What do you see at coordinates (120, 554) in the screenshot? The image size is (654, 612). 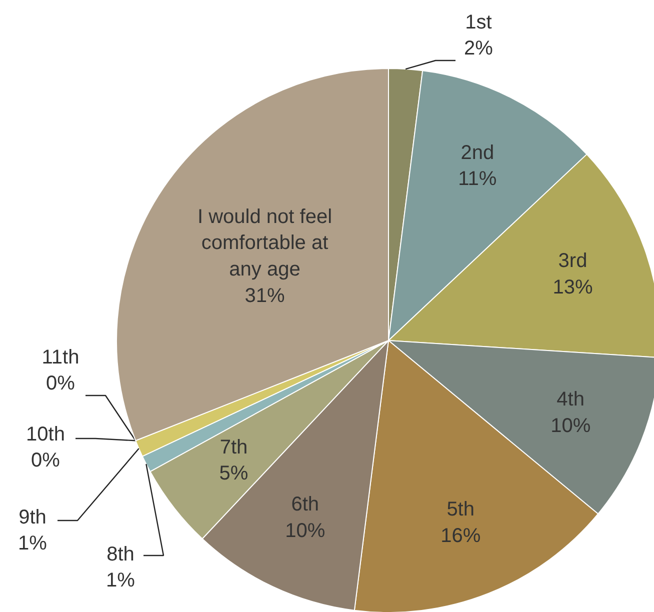 I see `slice-label: 8th` at bounding box center [120, 554].